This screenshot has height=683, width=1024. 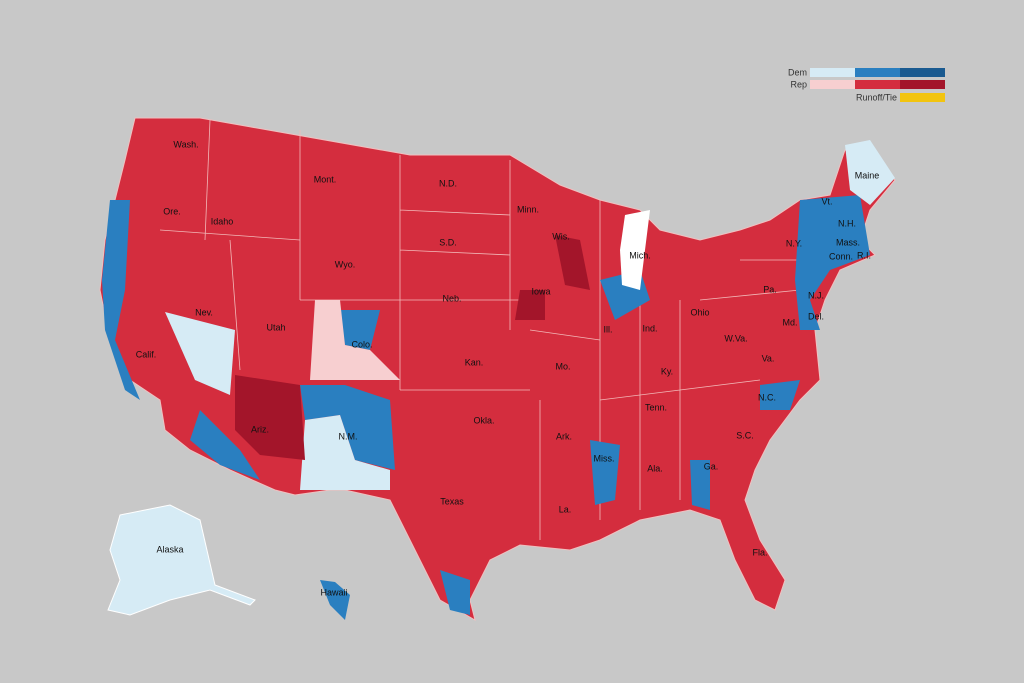 I want to click on legend-label: Runoff/Tie, so click(x=876, y=97).